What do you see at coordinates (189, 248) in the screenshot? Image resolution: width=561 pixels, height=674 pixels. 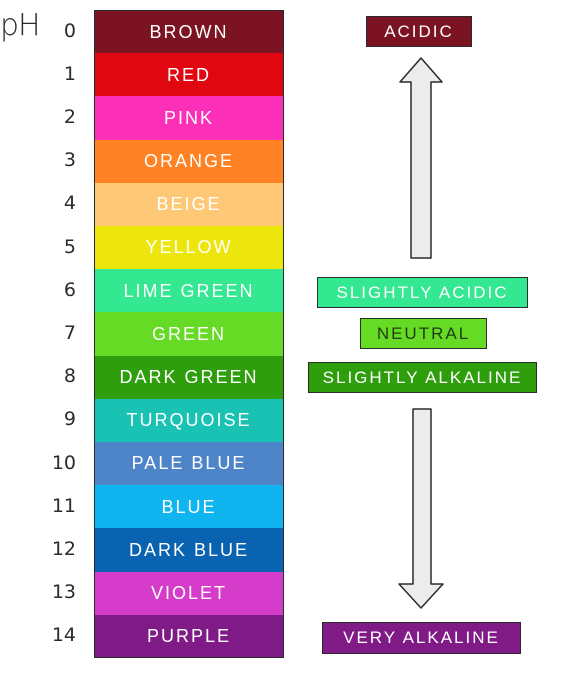 I see `colour-band-ph-5: YELLOW` at bounding box center [189, 248].